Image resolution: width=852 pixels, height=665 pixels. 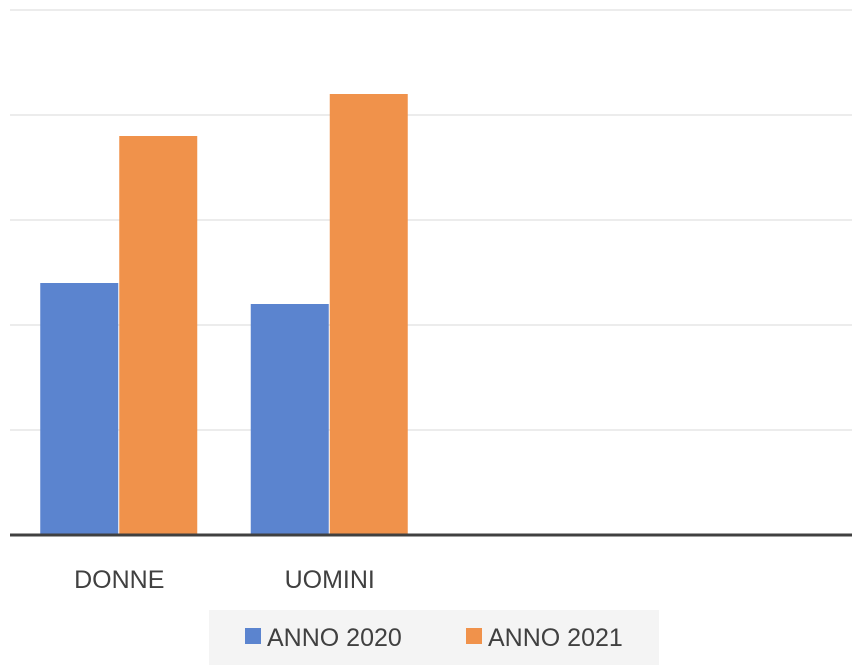 What do you see at coordinates (224, 580) in the screenshot?
I see `category-labels: DONNE UOMINI` at bounding box center [224, 580].